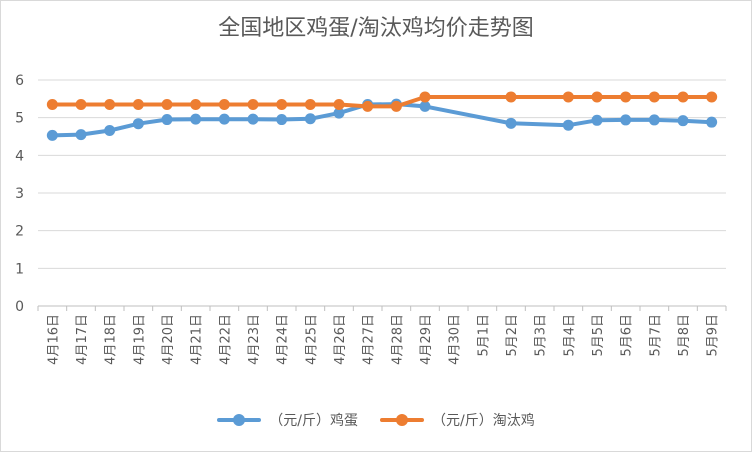 This screenshot has height=452, width=752. Describe the element at coordinates (340, 339) in the screenshot. I see `x-tick-label: 4月26日` at that location.